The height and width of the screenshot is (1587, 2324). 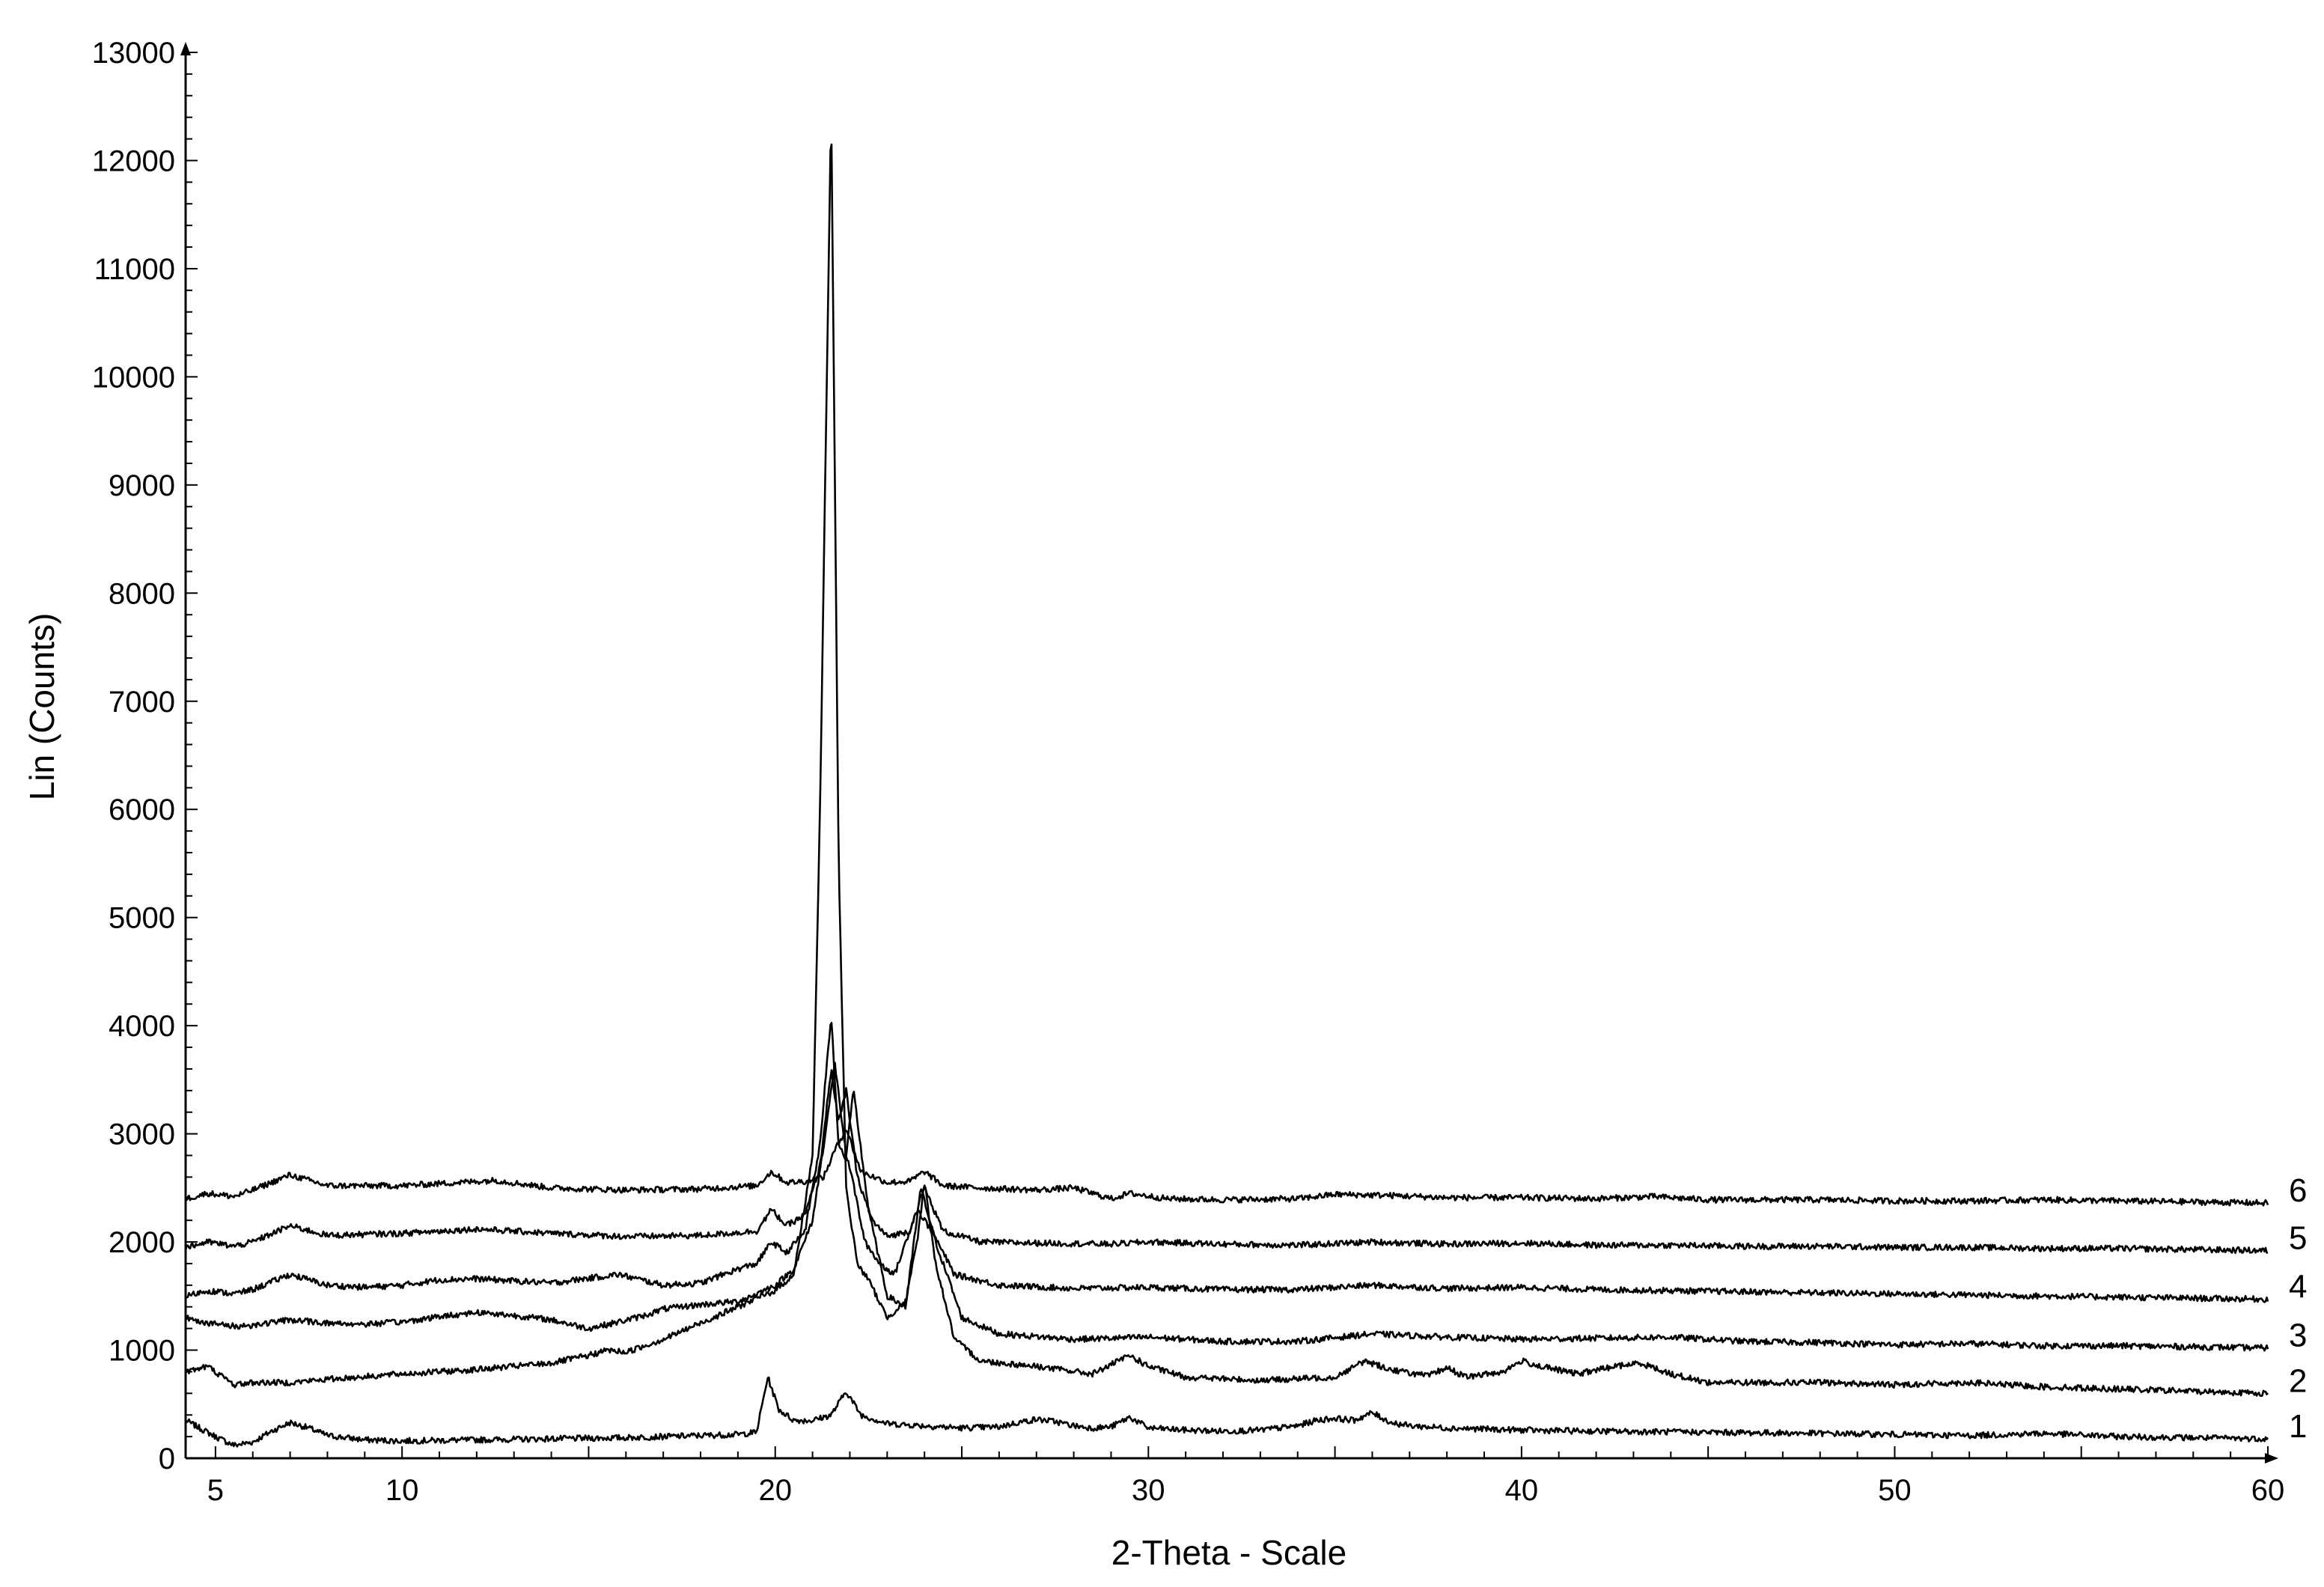 I want to click on y-tick-label: 5000, so click(x=142, y=918).